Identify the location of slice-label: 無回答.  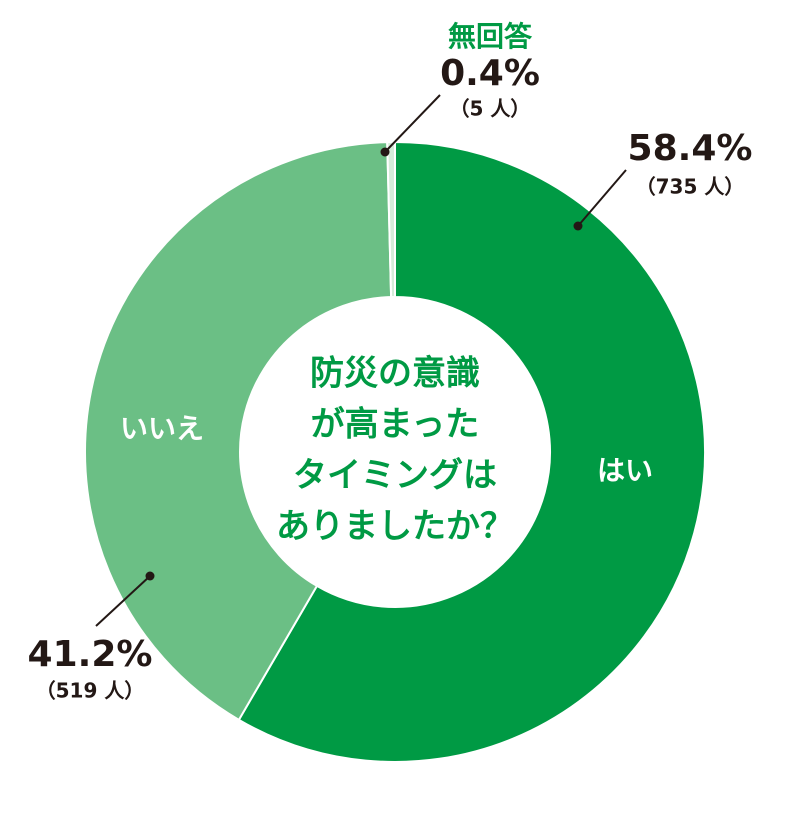
(490, 36).